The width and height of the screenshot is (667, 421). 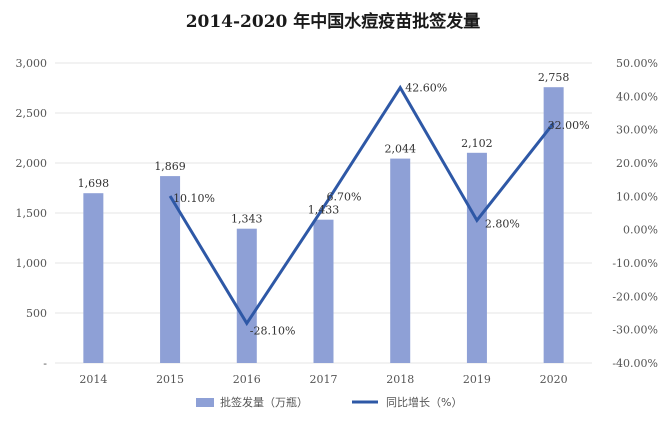 I want to click on x-tick-label: 2016, so click(x=247, y=379).